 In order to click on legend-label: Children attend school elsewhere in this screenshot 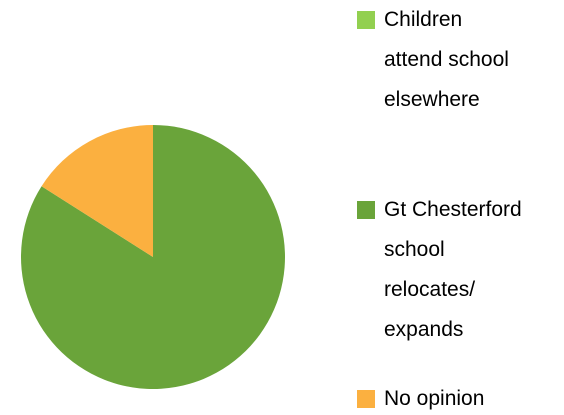, I will do `click(446, 59)`.